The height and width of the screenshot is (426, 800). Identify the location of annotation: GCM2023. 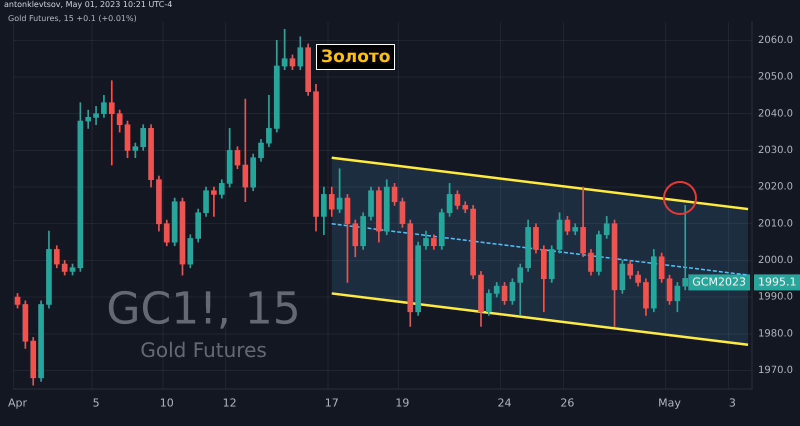
(719, 281).